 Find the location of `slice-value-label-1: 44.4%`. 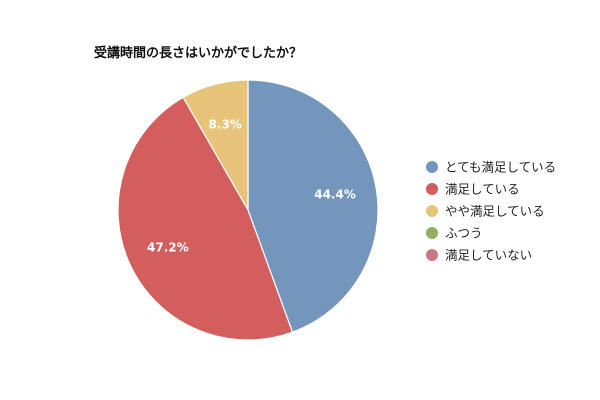

slice-value-label-1: 44.4% is located at coordinates (335, 195).